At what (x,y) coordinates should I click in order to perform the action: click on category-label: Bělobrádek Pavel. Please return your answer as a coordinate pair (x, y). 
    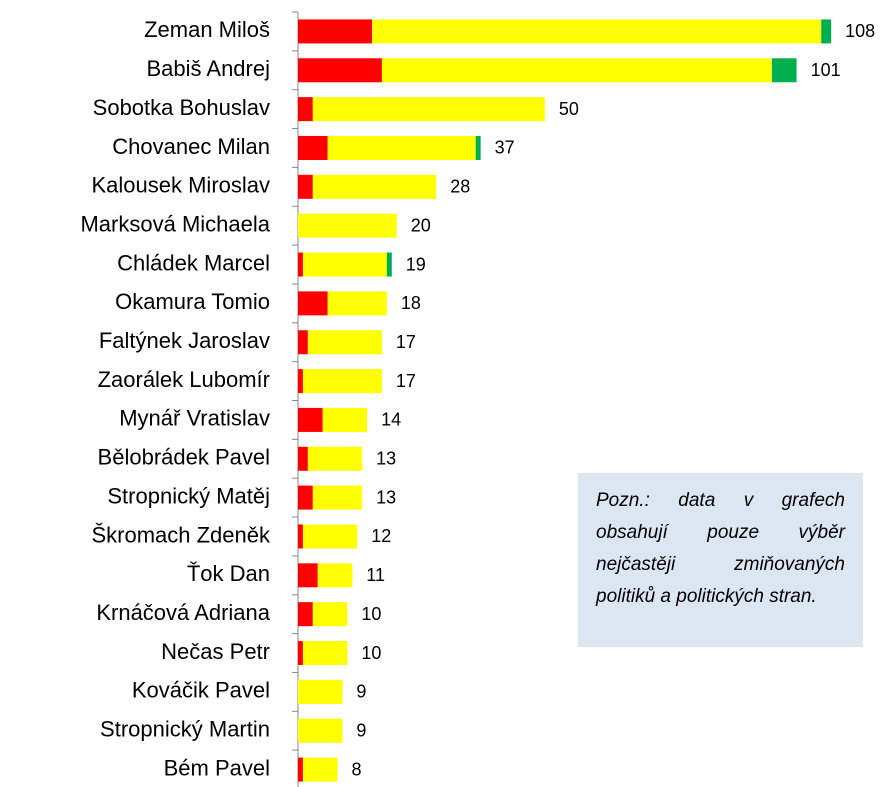
    Looking at the image, I should click on (184, 457).